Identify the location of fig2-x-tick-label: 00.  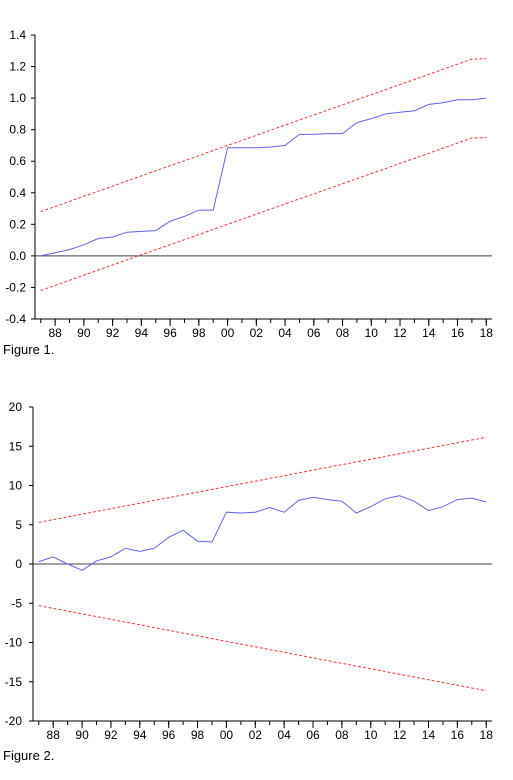
(227, 735).